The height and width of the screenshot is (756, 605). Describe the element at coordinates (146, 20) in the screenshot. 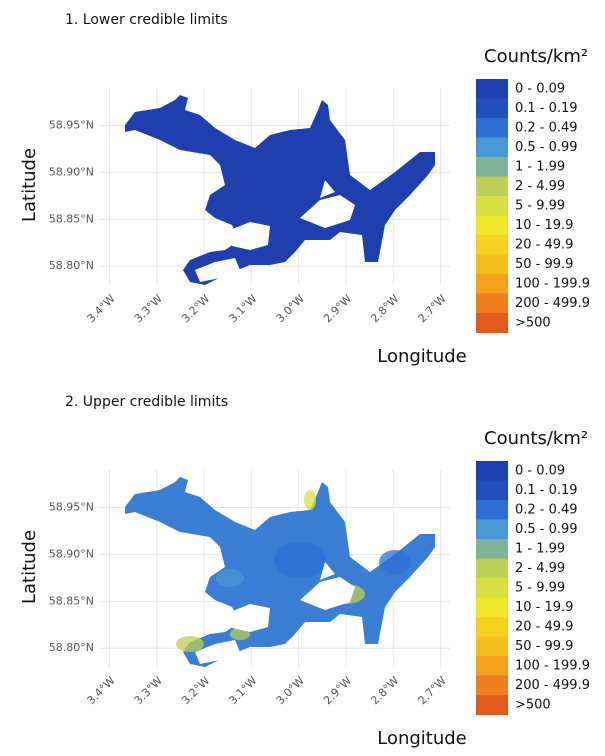

I see `panel-title: 1. Lower credible limits` at that location.